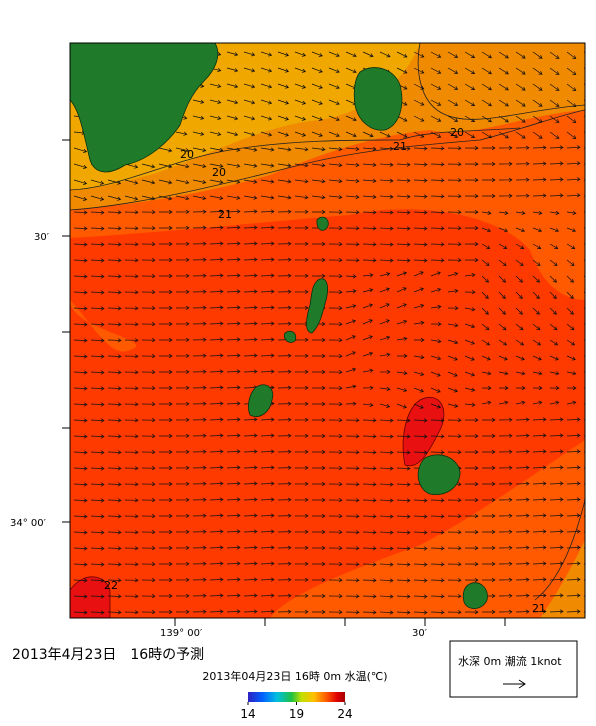 This screenshot has width=596, height=726. What do you see at coordinates (296, 697) in the screenshot?
I see `colorbar` at bounding box center [296, 697].